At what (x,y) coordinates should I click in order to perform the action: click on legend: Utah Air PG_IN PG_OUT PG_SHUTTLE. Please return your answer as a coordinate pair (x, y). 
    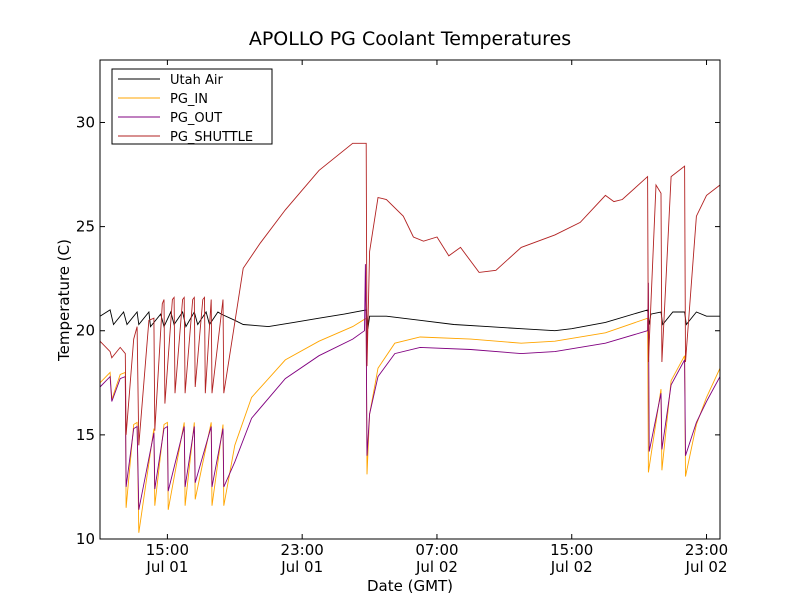
    Looking at the image, I should click on (192, 106).